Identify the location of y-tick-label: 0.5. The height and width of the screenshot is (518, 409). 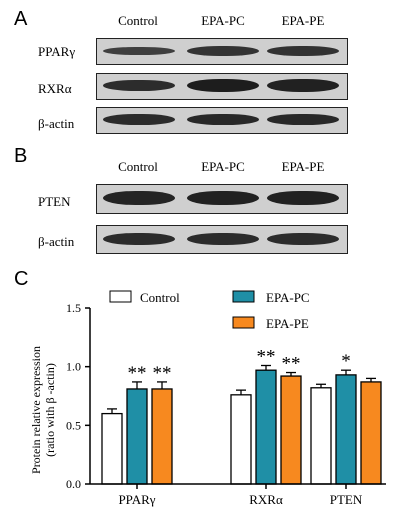
(73, 425).